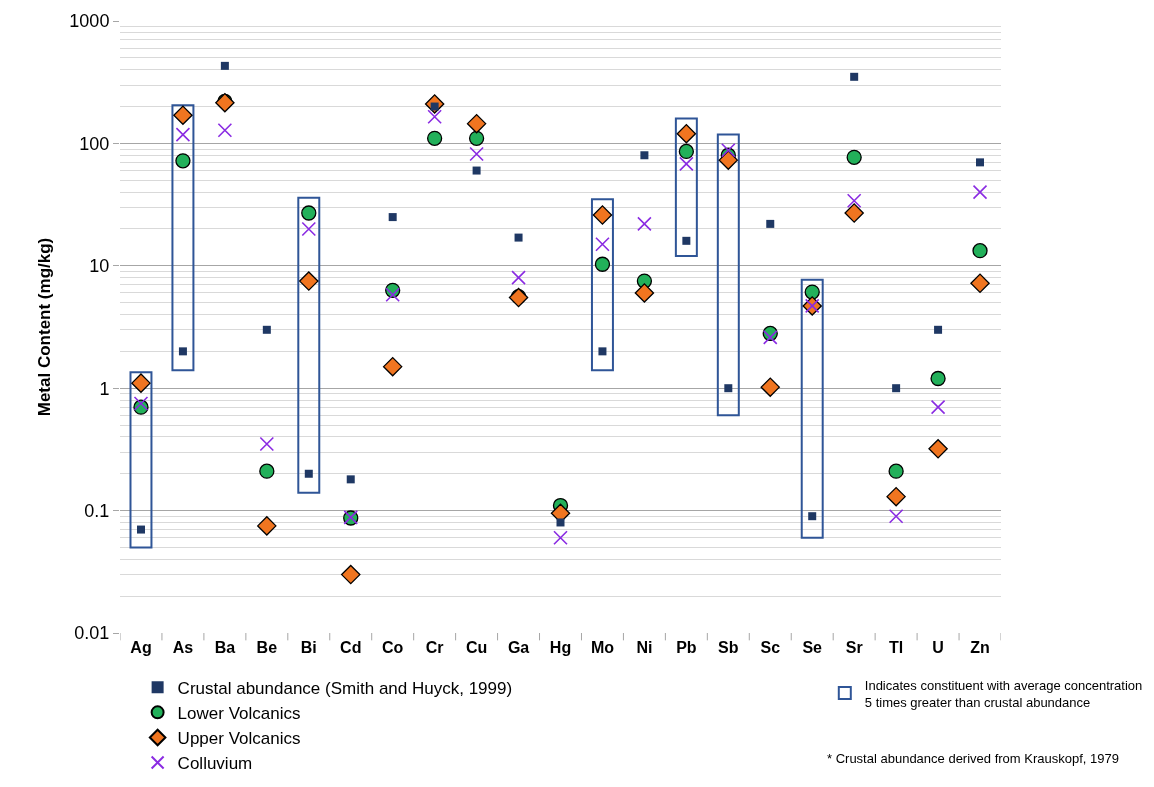 The width and height of the screenshot is (1154, 787). What do you see at coordinates (644, 648) in the screenshot?
I see `x-tick-label: Ni` at bounding box center [644, 648].